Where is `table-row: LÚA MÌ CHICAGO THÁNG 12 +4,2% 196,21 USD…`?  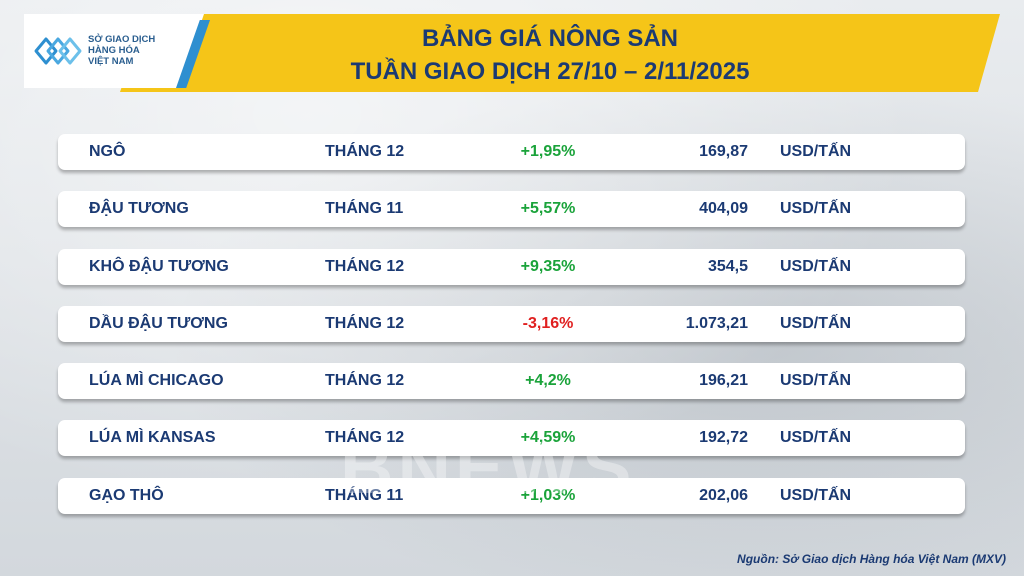
table-row: LÚA MÌ CHICAGO THÁNG 12 +4,2% 196,21 USD… is located at coordinates (511, 381).